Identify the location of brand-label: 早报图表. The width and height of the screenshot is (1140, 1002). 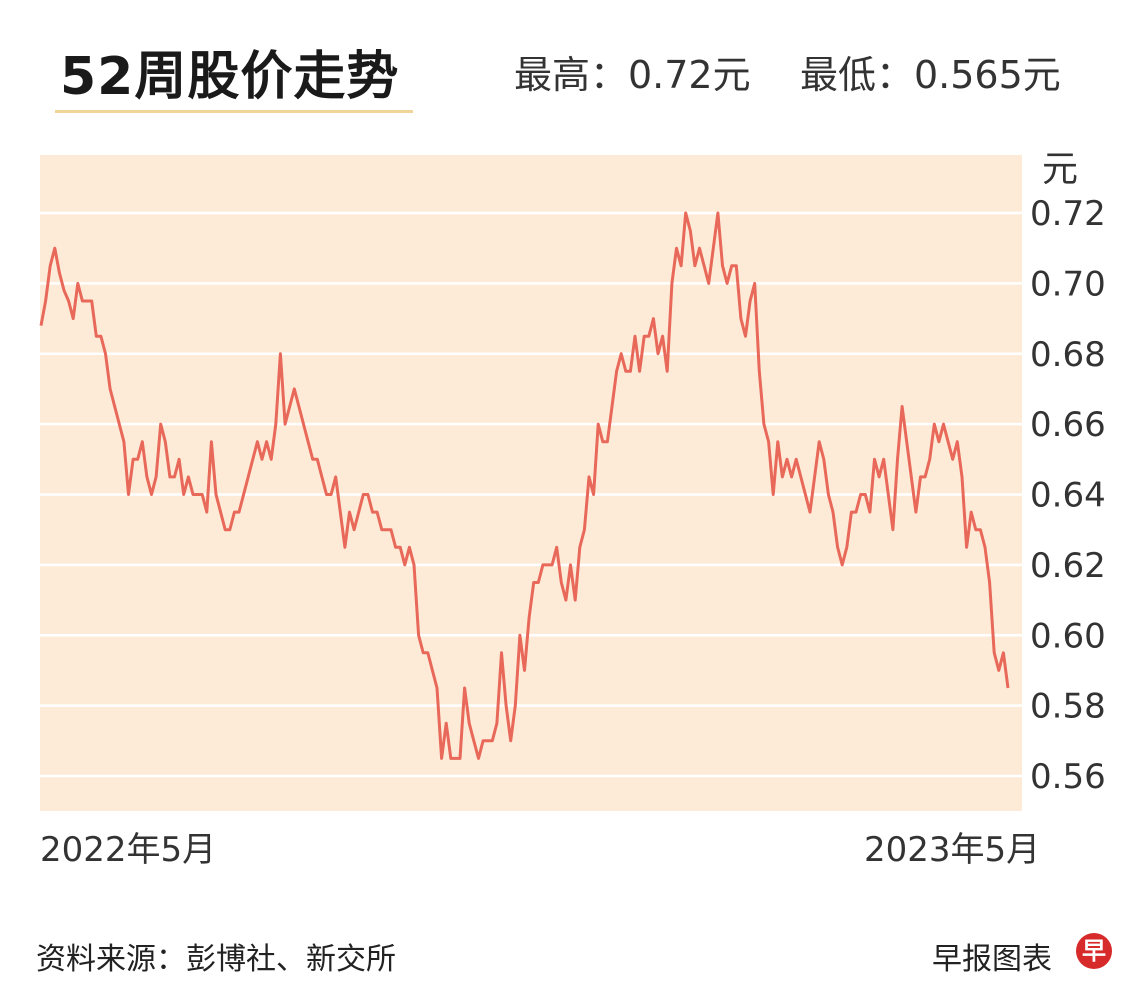
(992, 959).